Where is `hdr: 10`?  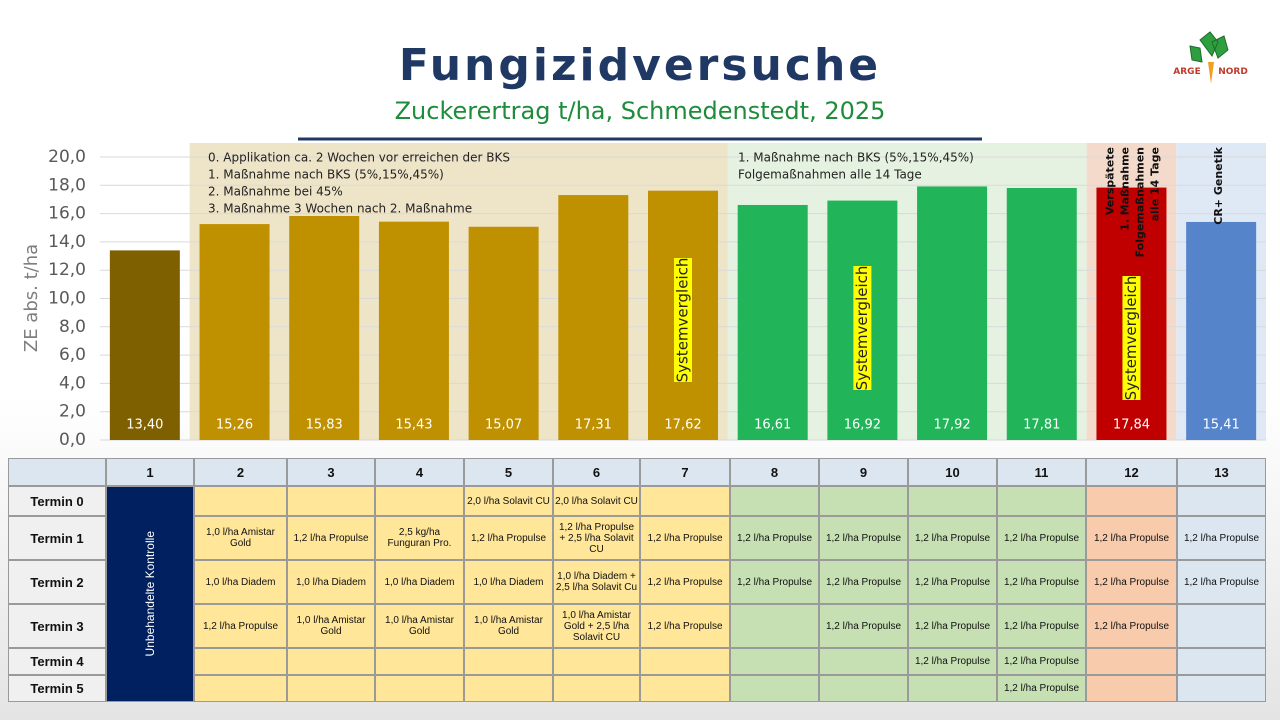
hdr: 10 is located at coordinates (952, 472).